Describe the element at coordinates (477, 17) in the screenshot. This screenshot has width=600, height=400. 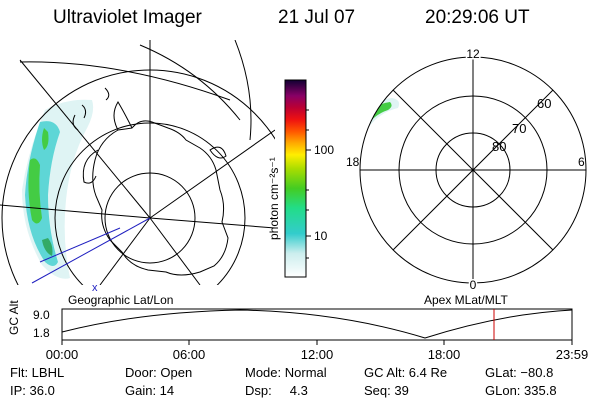
I see `time-label: 20:29:06 UT` at that location.